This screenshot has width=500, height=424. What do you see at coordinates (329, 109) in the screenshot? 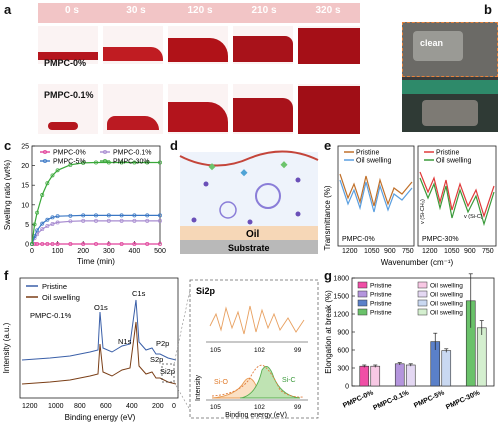
I see `photo-row2-t4` at bounding box center [329, 109].